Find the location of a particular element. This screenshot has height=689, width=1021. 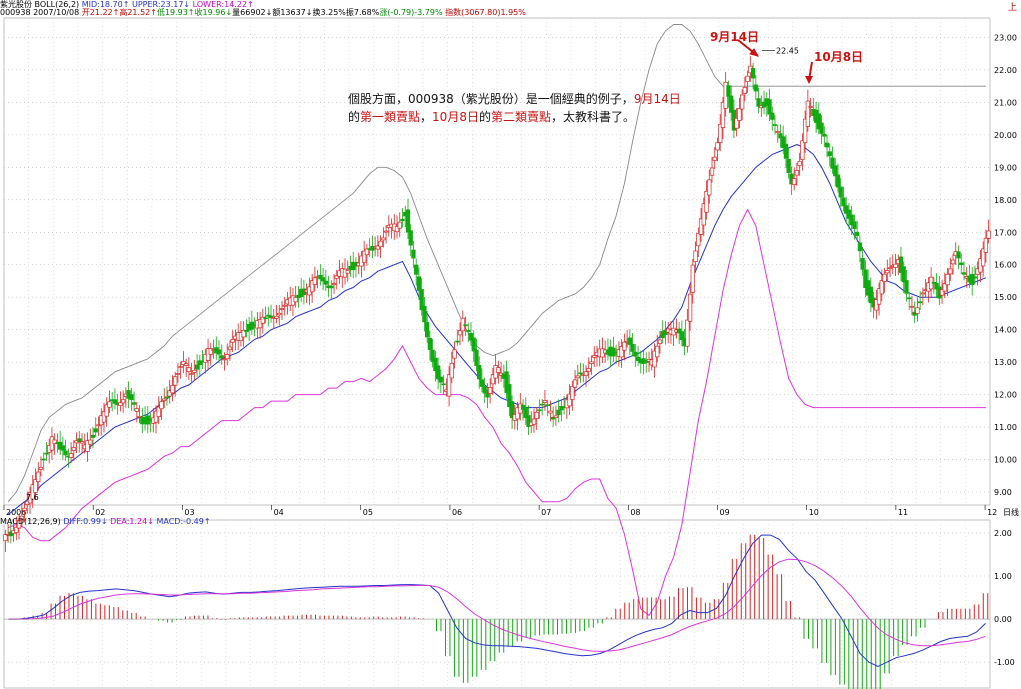

annotation-text-2: ， is located at coordinates (426, 117).